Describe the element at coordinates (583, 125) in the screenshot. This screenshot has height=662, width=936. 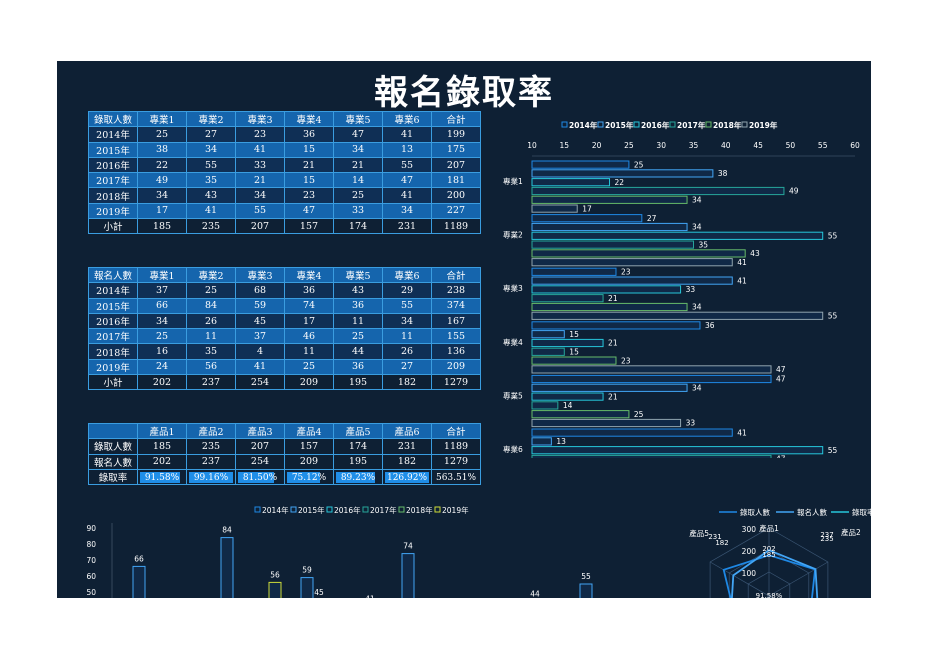
I see `legend-label: 2014年` at that location.